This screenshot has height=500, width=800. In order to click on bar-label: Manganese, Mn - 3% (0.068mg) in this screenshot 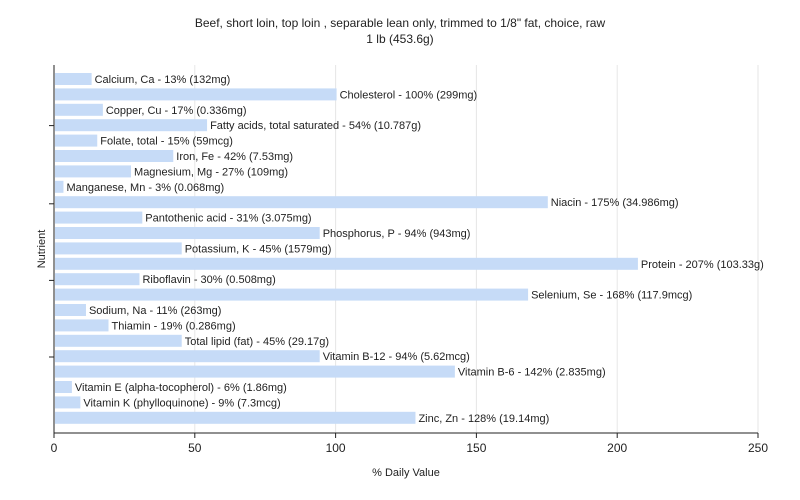, I will do `click(145, 188)`.